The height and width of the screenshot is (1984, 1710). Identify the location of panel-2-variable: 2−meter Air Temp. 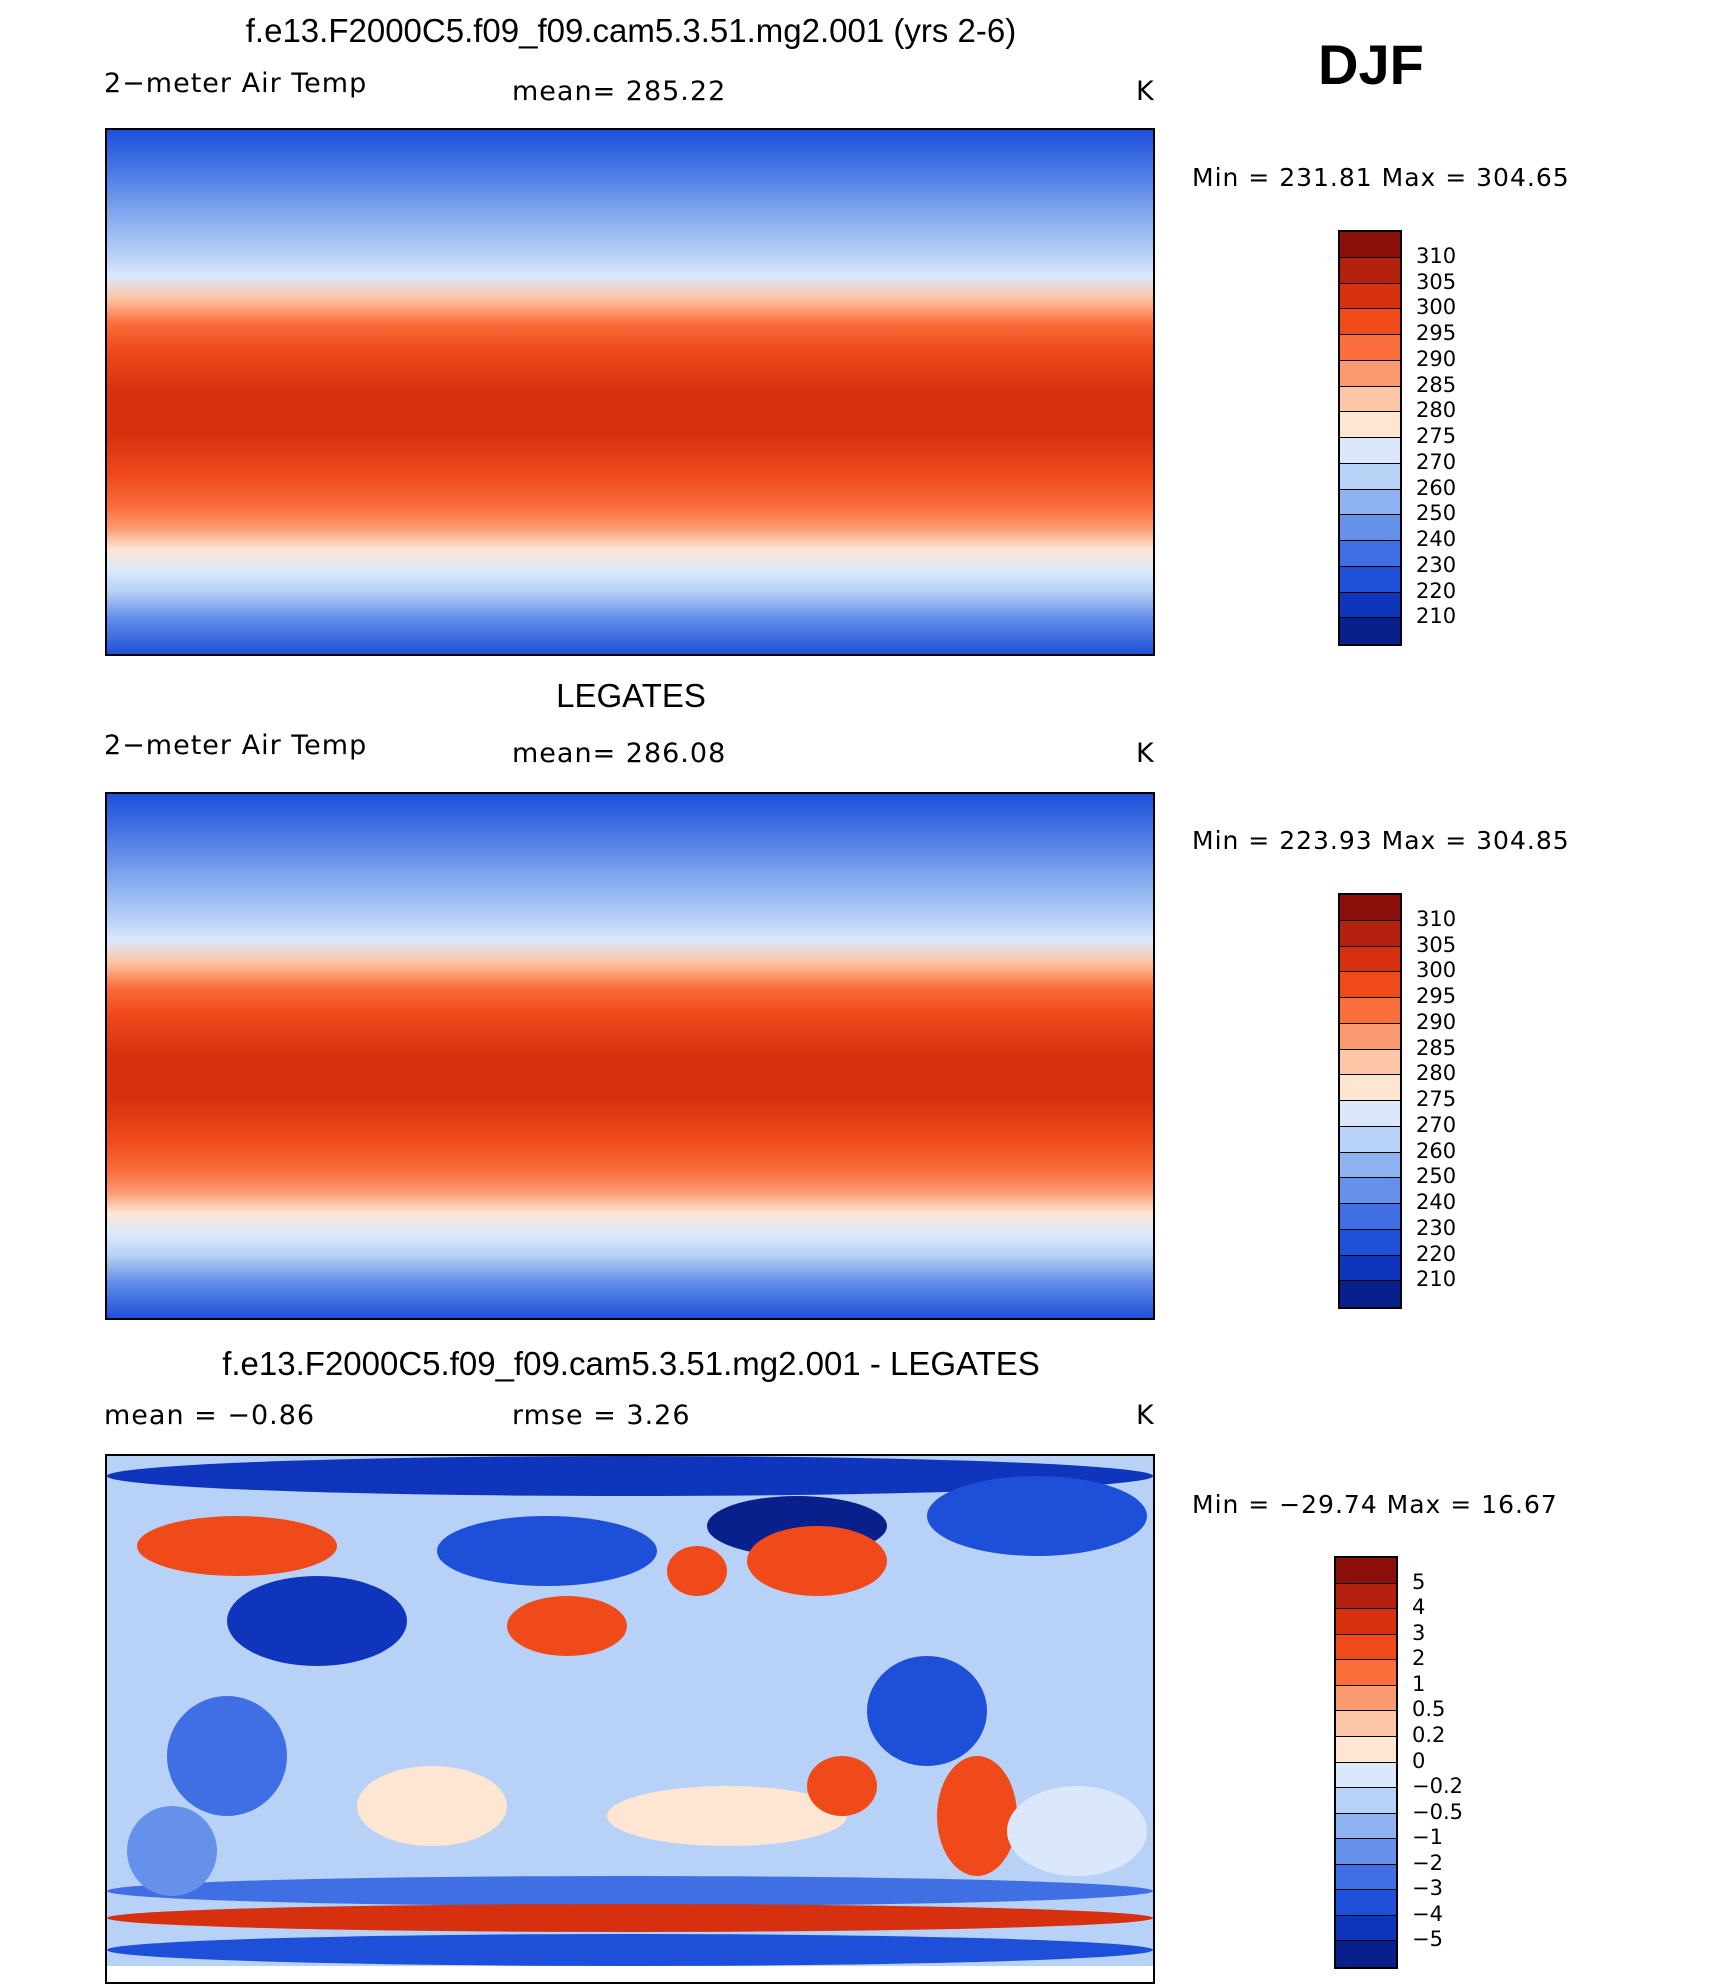
(236, 745).